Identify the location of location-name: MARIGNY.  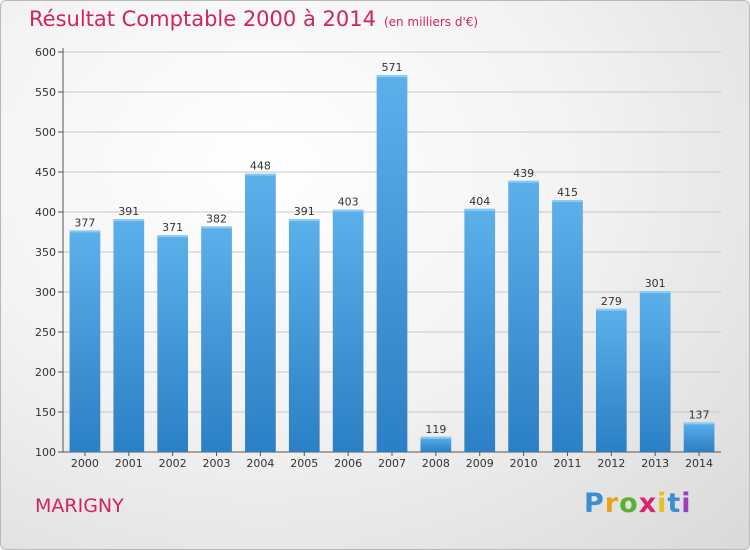
(79, 506).